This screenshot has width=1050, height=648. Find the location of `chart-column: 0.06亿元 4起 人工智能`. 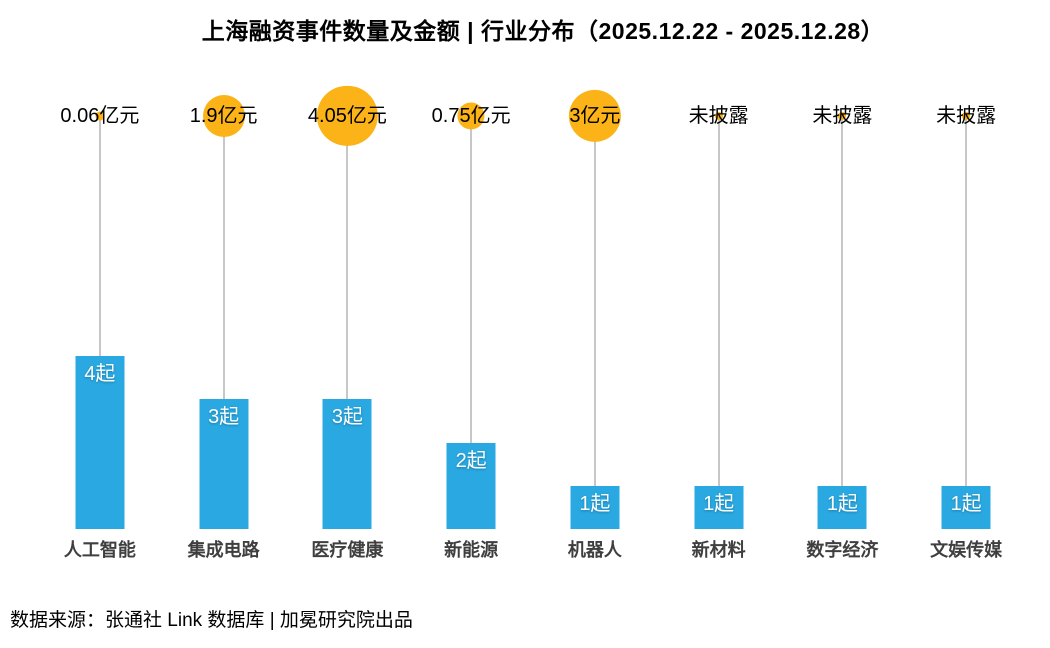

chart-column: 0.06亿元 4起 人工智能 is located at coordinates (100, 324).